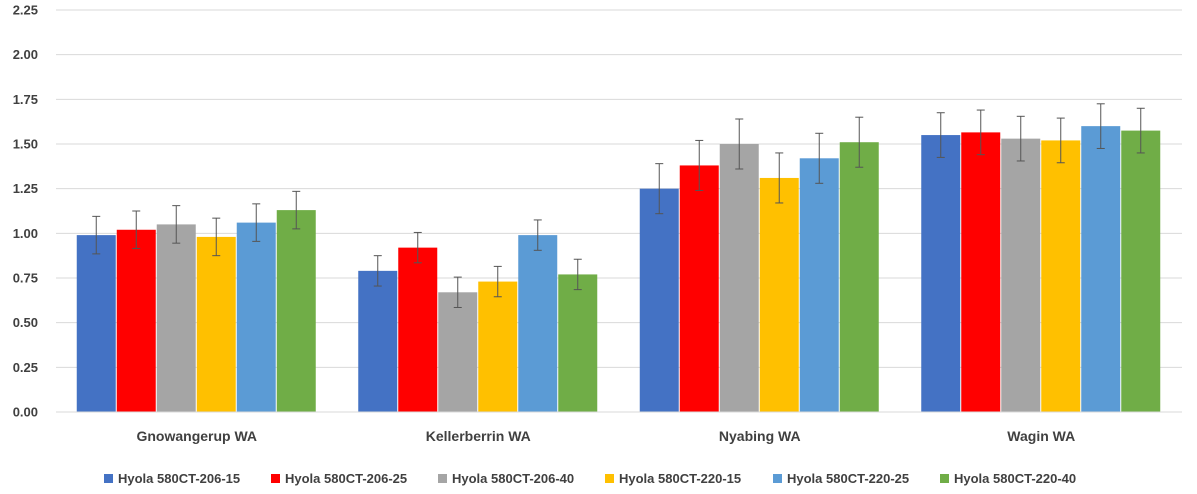 The image size is (1197, 494). What do you see at coordinates (179, 478) in the screenshot?
I see `legend-label: Hyola 580CT-206-15` at bounding box center [179, 478].